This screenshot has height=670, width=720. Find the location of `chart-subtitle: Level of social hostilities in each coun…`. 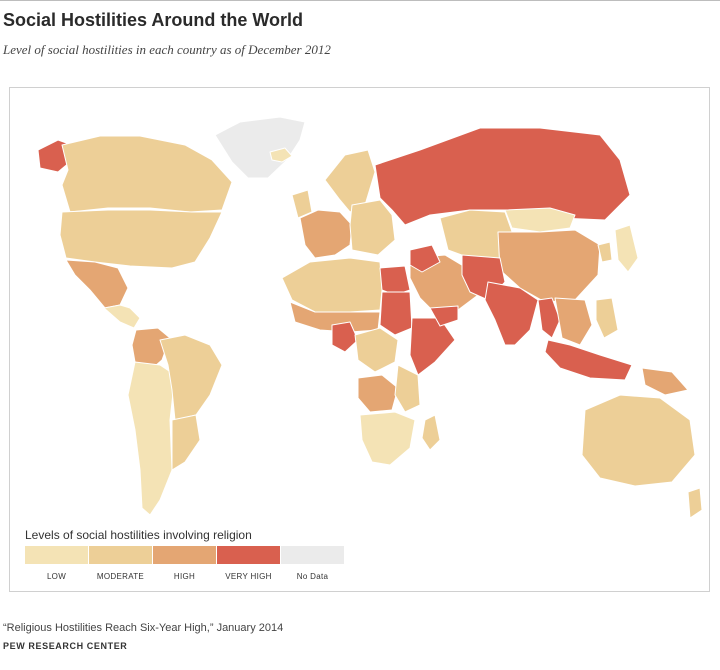

chart-subtitle: Level of social hostilities in each coun… is located at coordinates (167, 49).